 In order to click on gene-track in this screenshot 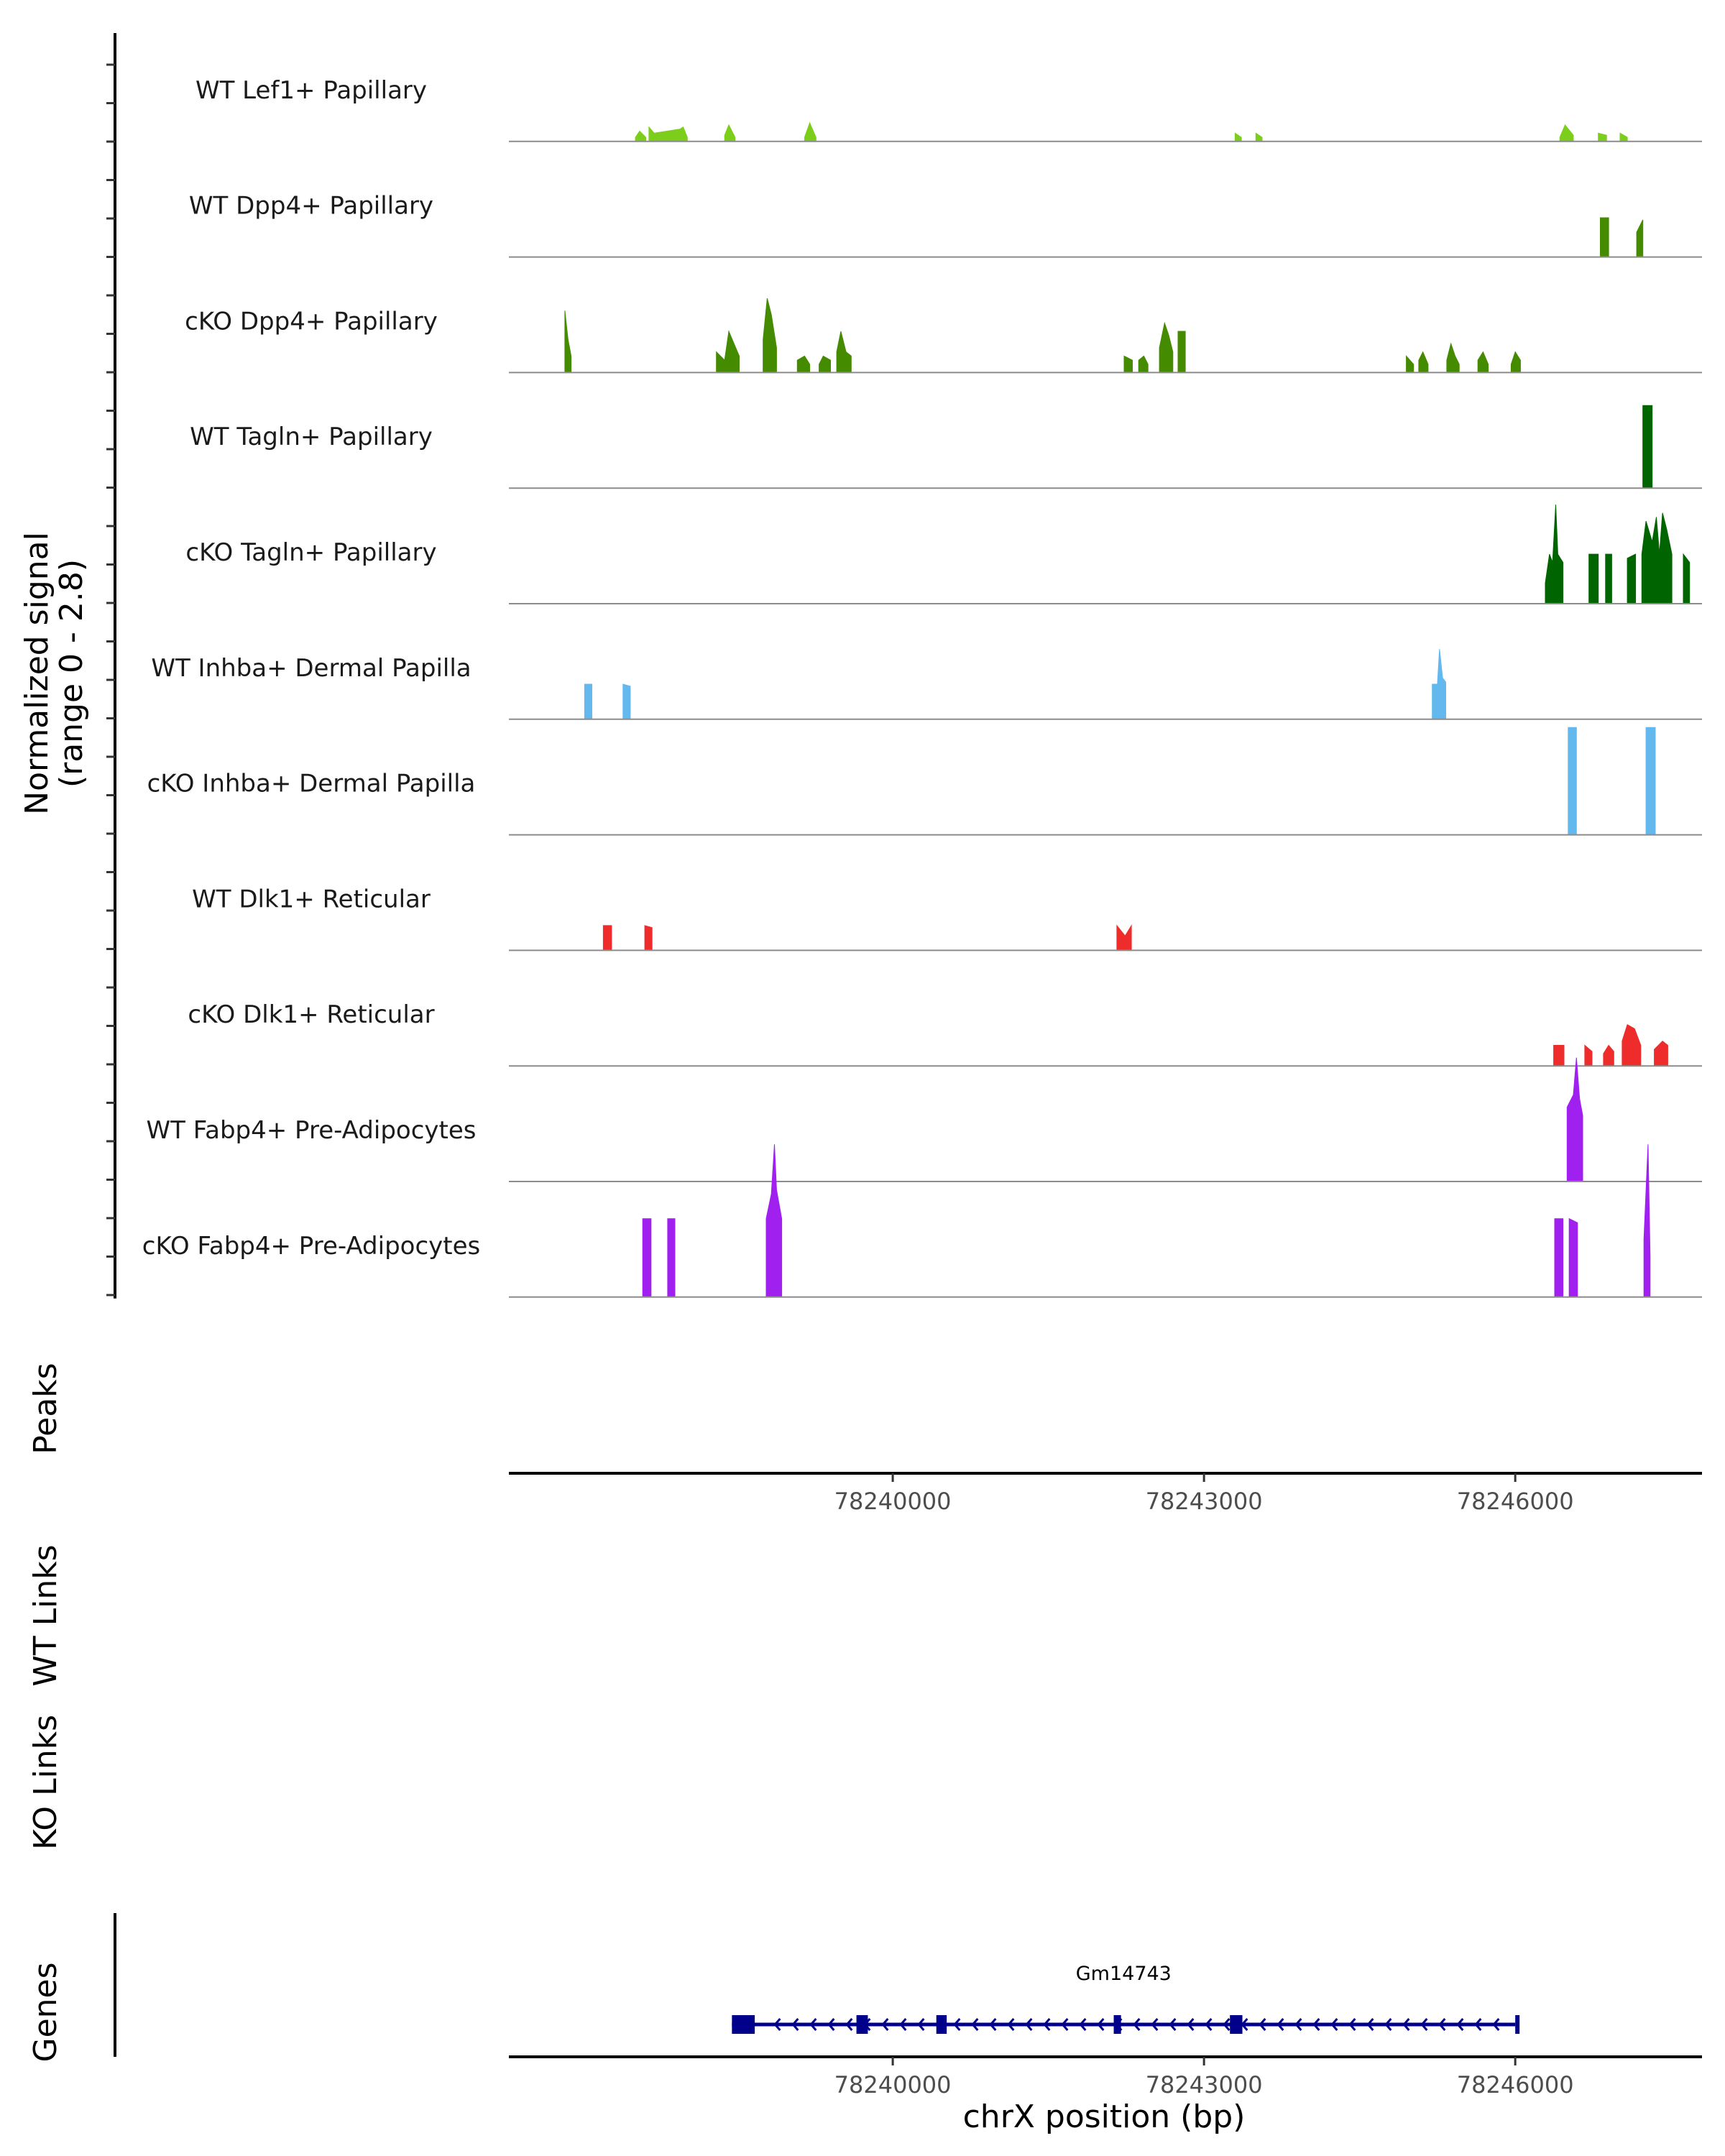, I will do `click(1126, 2024)`.